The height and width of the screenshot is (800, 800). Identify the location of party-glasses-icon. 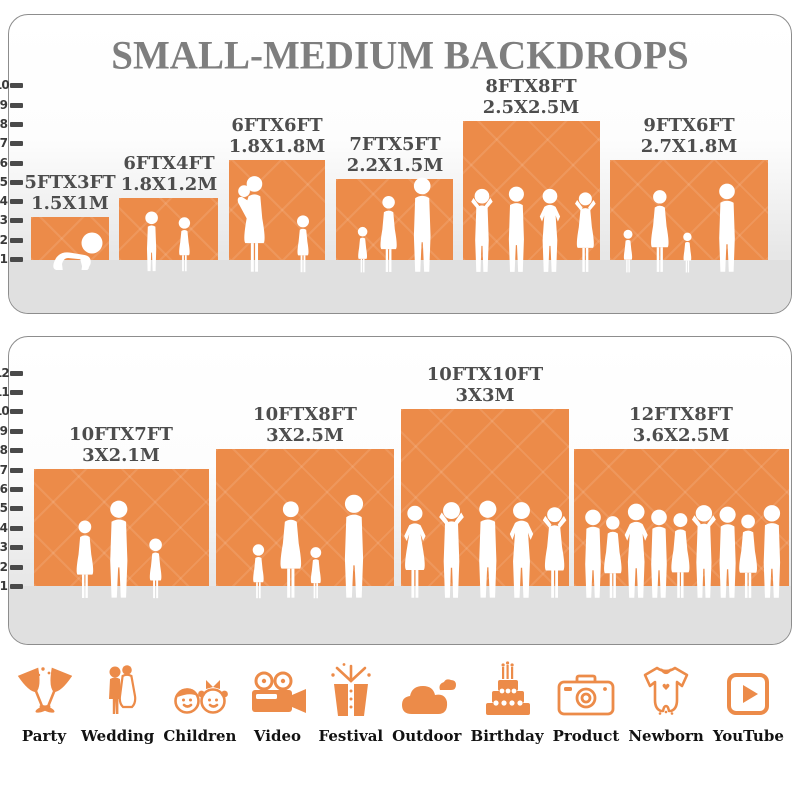
(44, 689).